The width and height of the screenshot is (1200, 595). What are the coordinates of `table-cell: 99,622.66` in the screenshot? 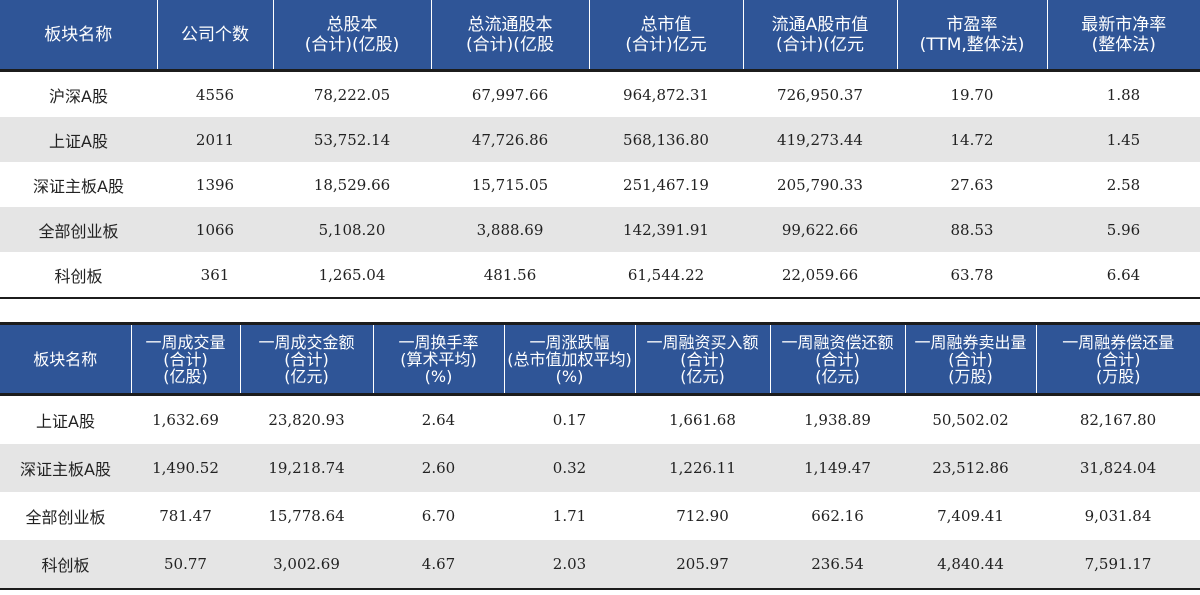 It's located at (820, 229).